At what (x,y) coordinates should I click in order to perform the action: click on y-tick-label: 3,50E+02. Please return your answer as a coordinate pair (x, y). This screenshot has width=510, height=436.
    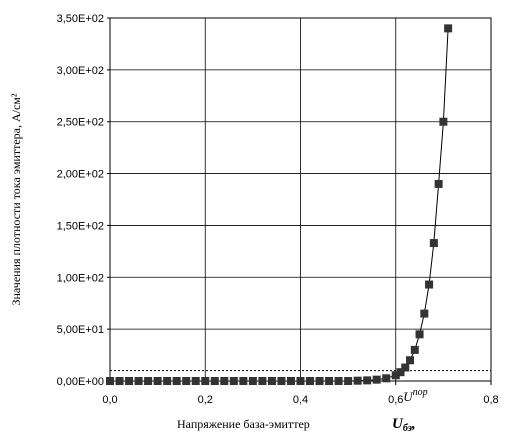
    Looking at the image, I should click on (80, 19).